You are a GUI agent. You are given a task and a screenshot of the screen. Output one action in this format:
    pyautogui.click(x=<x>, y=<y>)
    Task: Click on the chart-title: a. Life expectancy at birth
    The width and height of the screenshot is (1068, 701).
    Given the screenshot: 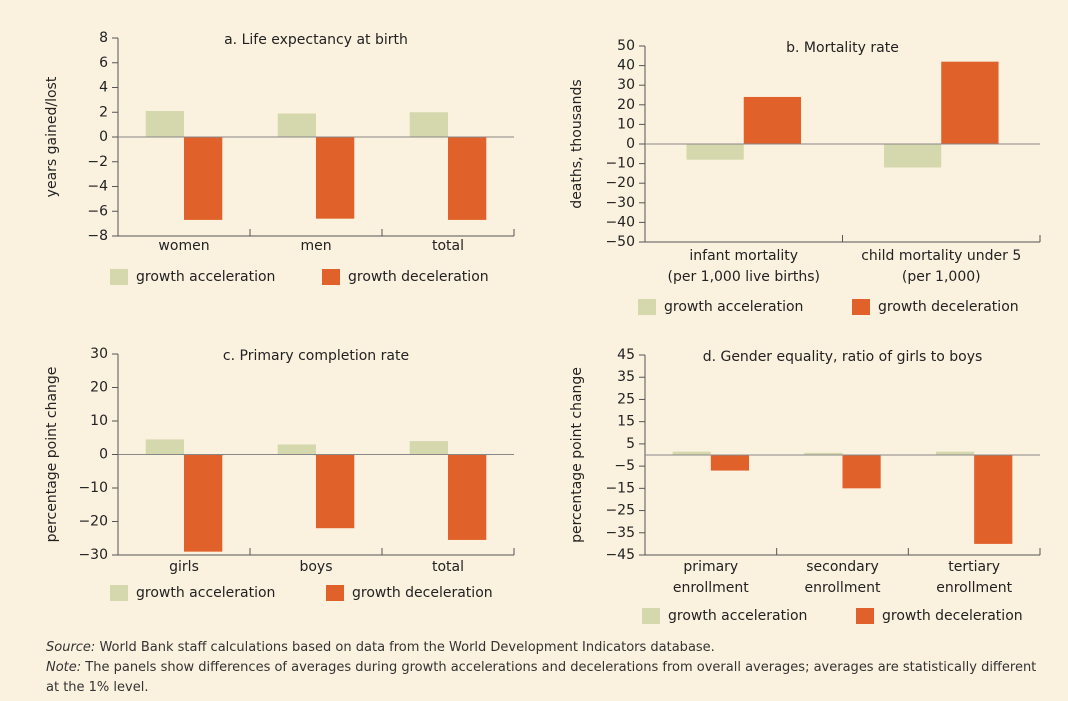 What is the action you would take?
    pyautogui.click(x=316, y=40)
    